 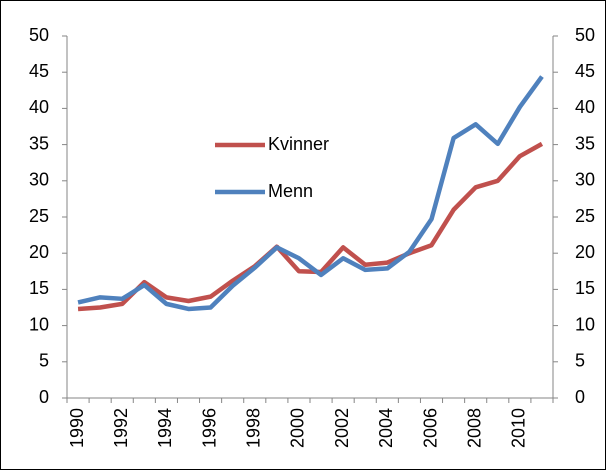 I want to click on x-tick-label: 1998, so click(x=254, y=428).